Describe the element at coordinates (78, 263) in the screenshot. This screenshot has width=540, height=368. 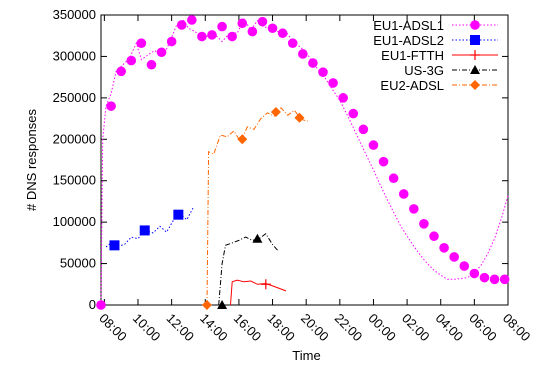
I see `y-tick-label: 50000` at that location.